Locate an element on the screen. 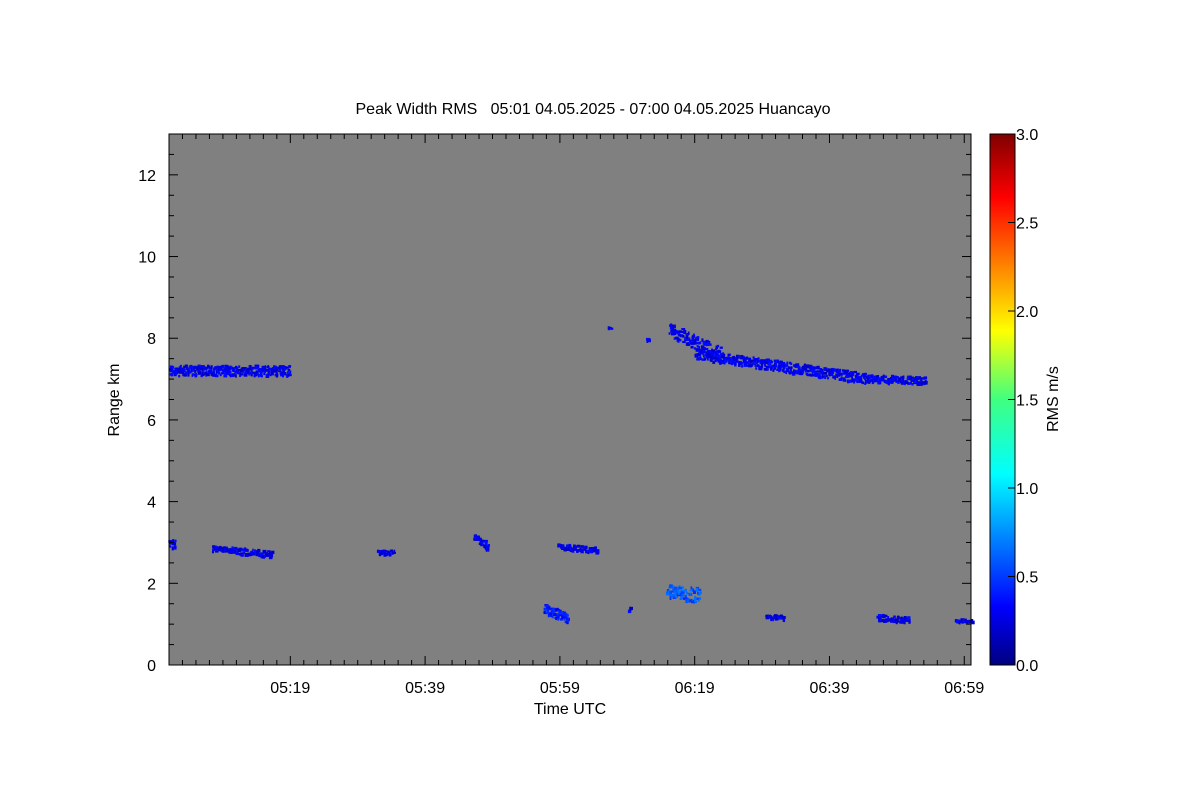 Image resolution: width=1200 pixels, height=800 pixels. x-tick-label: 05:59 is located at coordinates (560, 688).